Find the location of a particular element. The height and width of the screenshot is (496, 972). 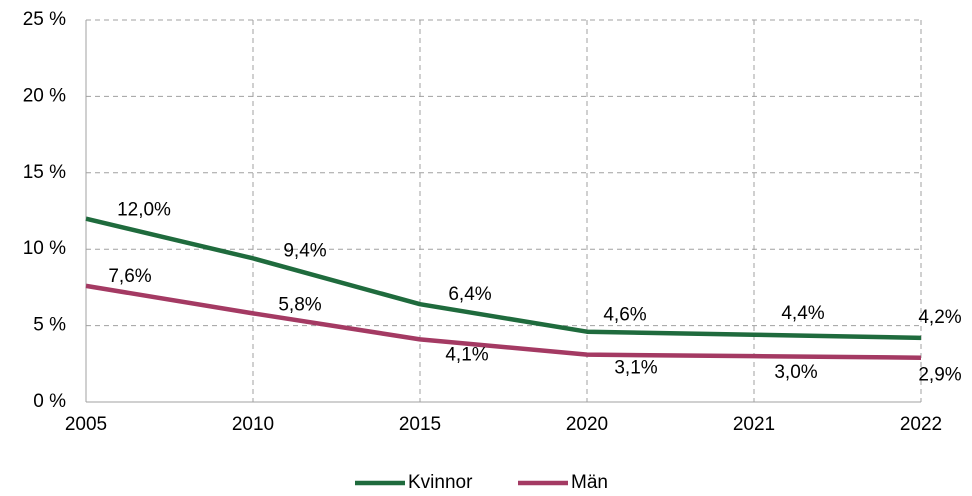

y-tick-label: 25 % is located at coordinates (44, 19).